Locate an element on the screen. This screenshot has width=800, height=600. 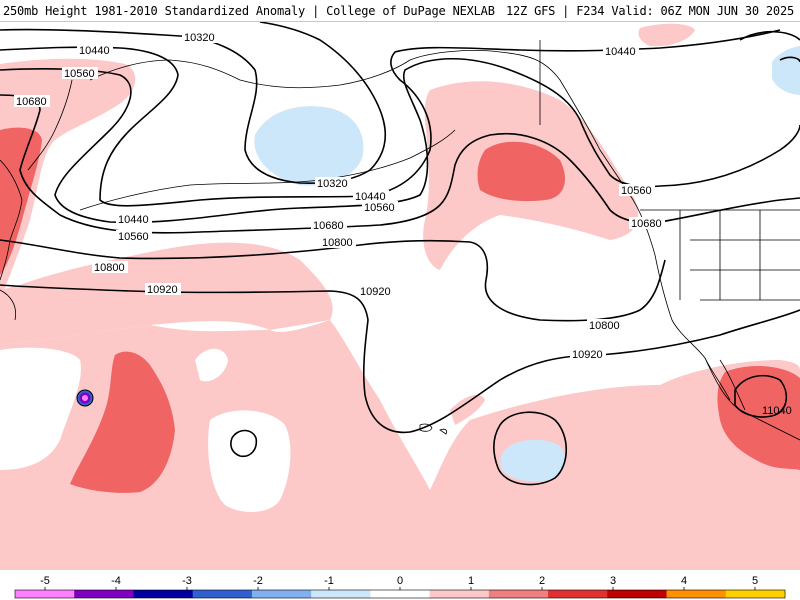
tick-label: -1 is located at coordinates (329, 581).